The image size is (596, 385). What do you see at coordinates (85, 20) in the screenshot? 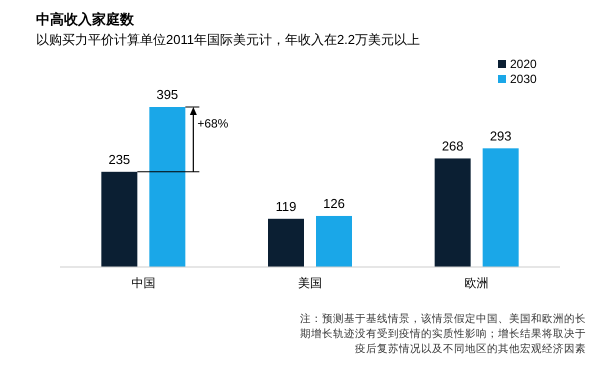
I see `title: 中高收入家庭数` at bounding box center [85, 20].